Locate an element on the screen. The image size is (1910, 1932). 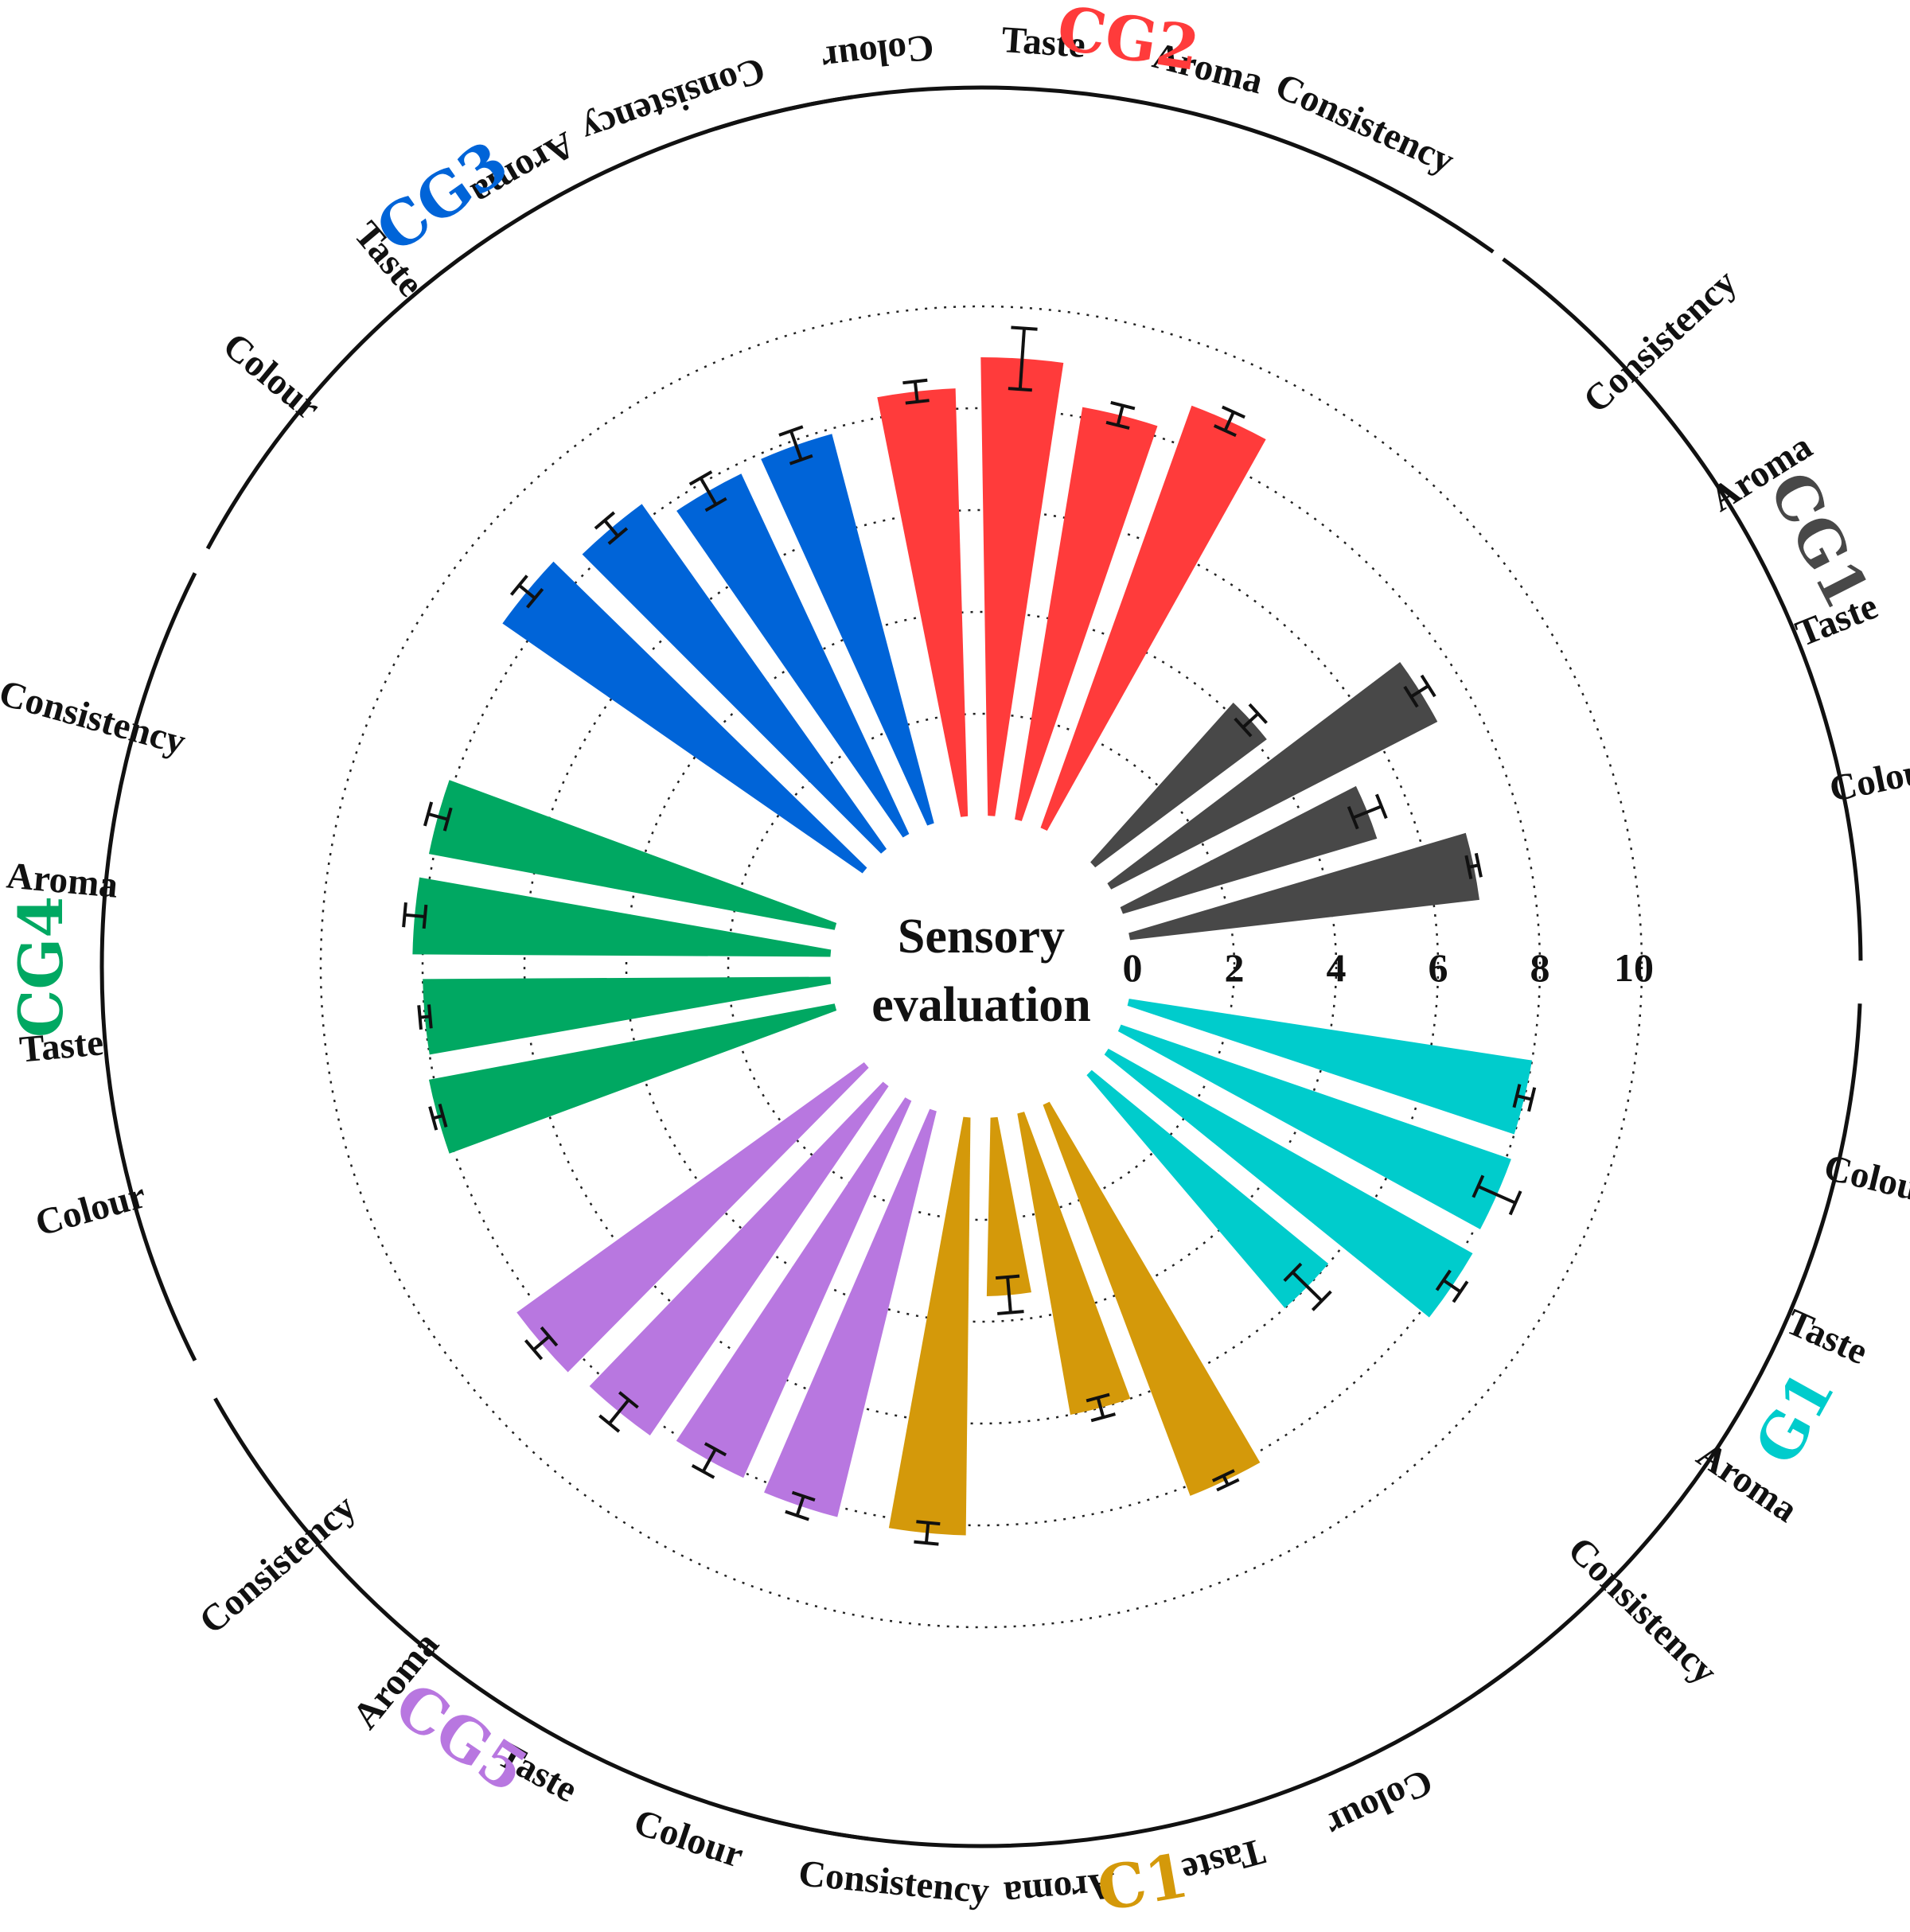
error-bar-CG2-taste is located at coordinates (1023, 358).